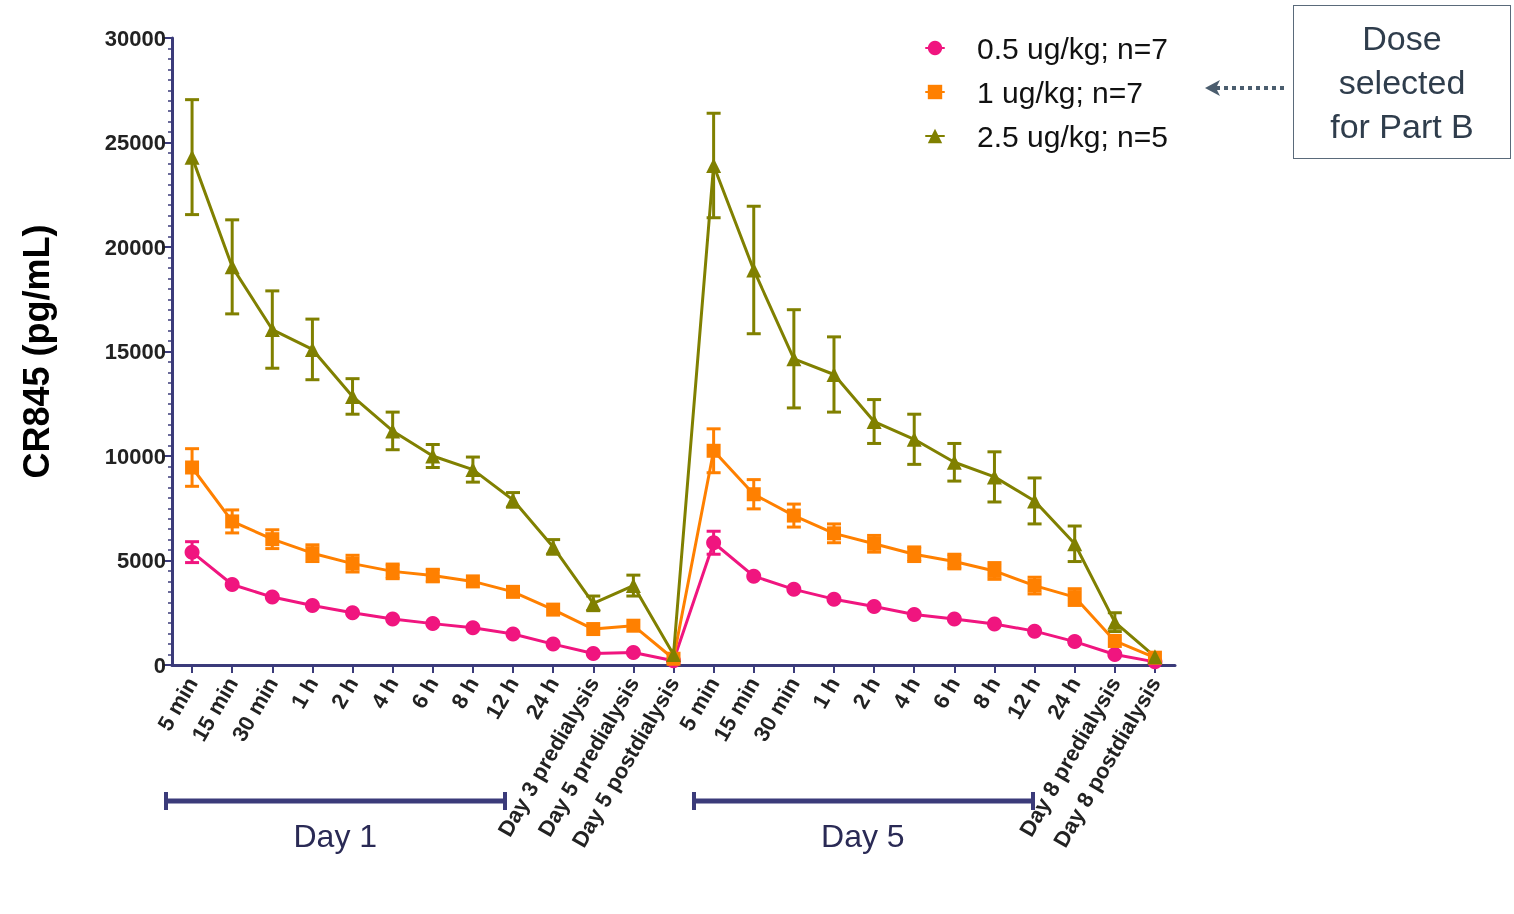 This screenshot has width=1514, height=914. I want to click on text: Dose selected for Part B, so click(1402, 82).